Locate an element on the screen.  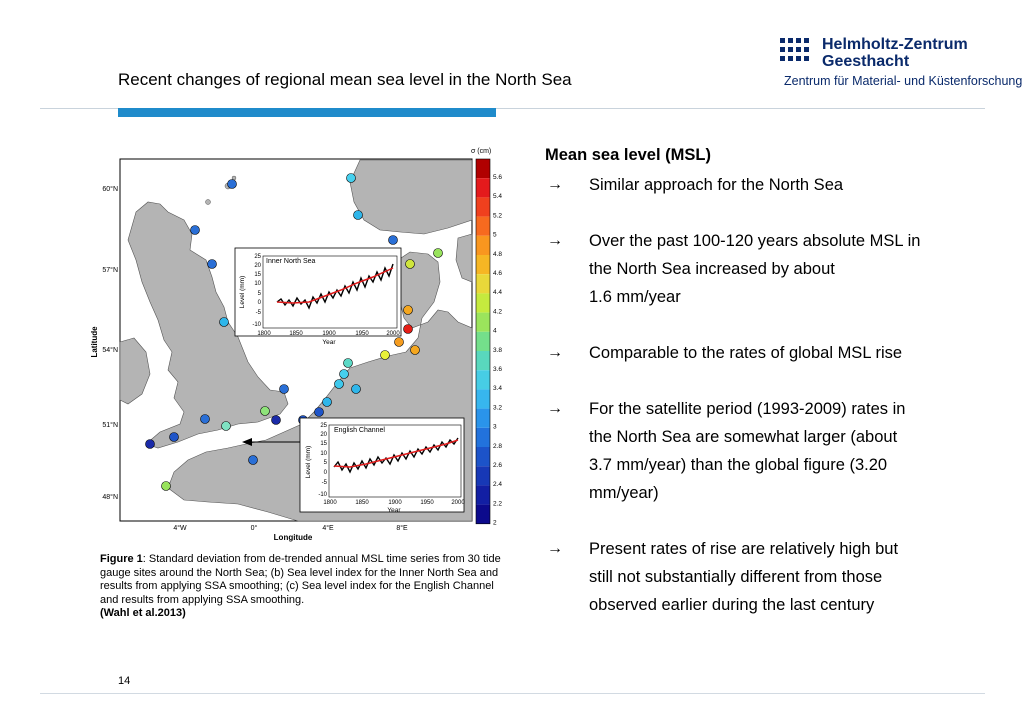
colorbar-tick: 5.2 is located at coordinates (497, 215).